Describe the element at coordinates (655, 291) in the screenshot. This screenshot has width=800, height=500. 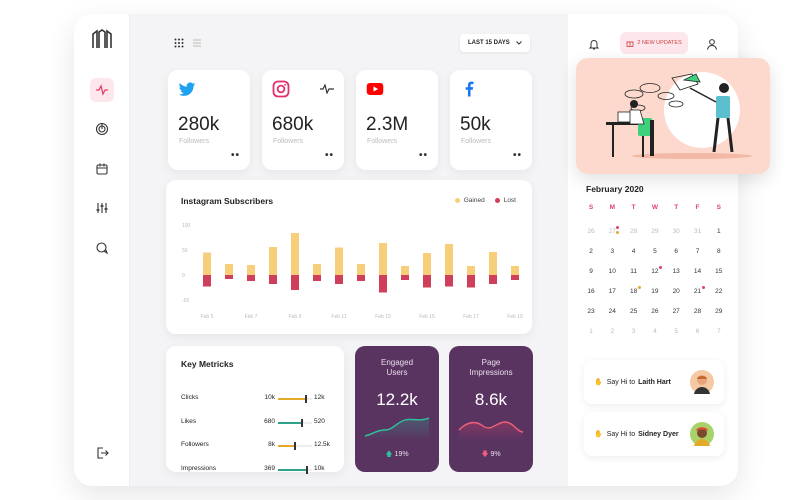
I see `calendar-day: 19` at that location.